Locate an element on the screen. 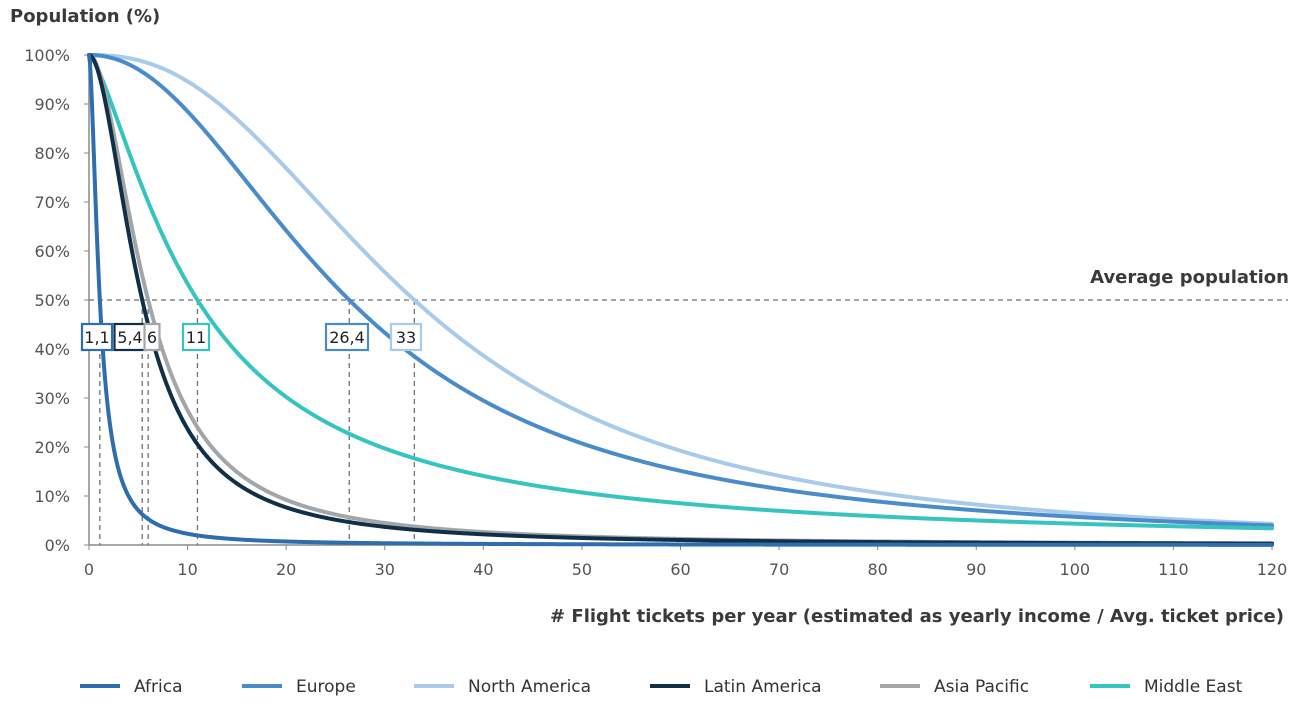  annotation-11: 11 is located at coordinates (196, 337).